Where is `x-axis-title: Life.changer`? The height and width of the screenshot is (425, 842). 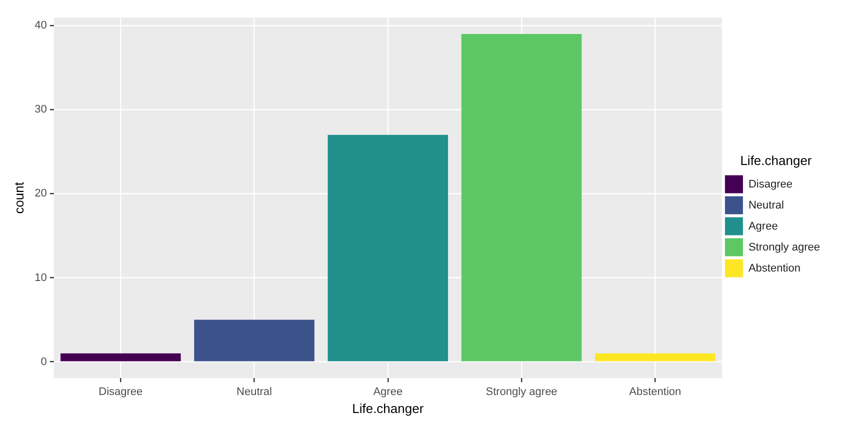 x-axis-title: Life.changer is located at coordinates (388, 408).